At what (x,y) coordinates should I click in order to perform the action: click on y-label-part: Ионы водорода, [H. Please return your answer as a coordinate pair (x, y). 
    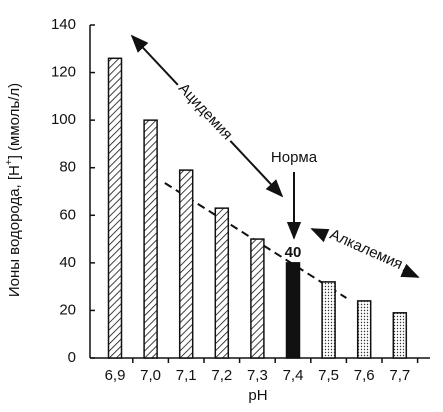
    Looking at the image, I should click on (14, 231).